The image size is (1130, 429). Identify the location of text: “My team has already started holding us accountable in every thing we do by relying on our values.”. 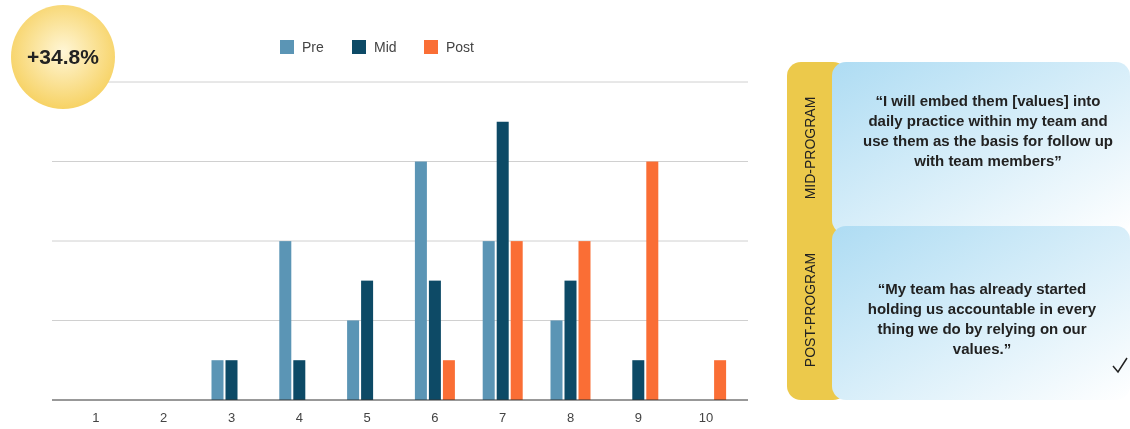
(982, 318).